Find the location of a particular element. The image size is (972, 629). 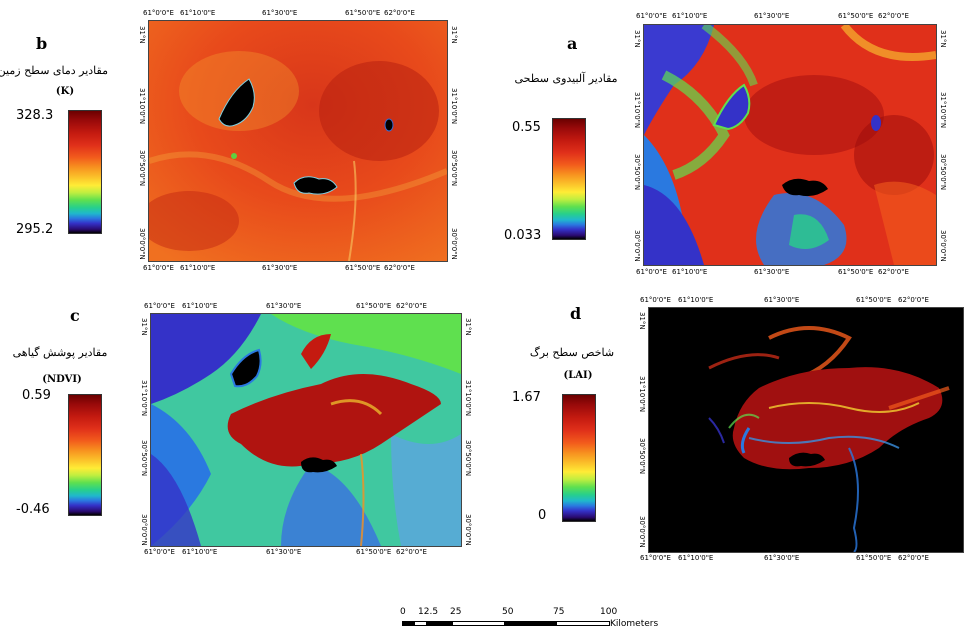

legend-title-lst: مقادیر دمای سطح زمین is located at coordinates (54, 70).